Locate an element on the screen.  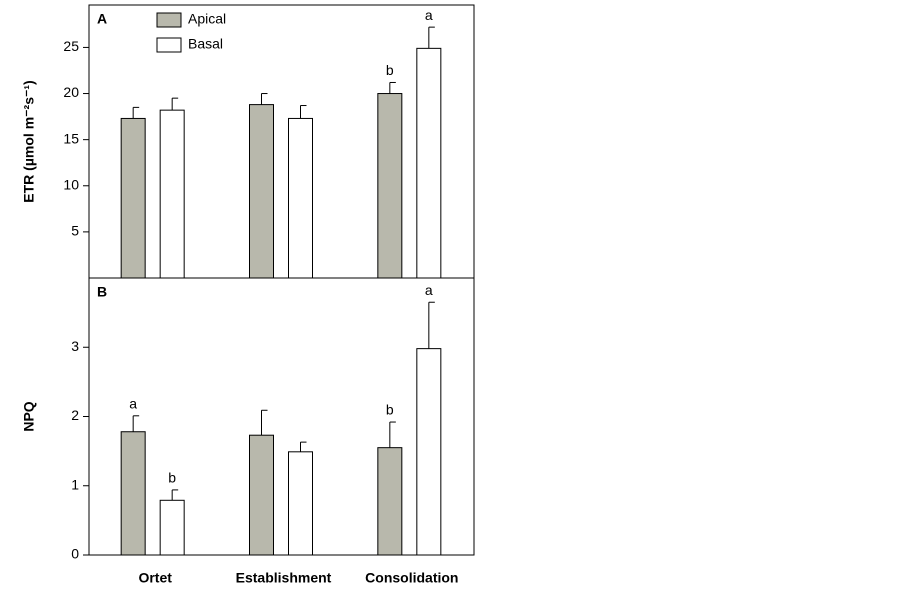
x-tick-label: Establishment is located at coordinates (284, 578).